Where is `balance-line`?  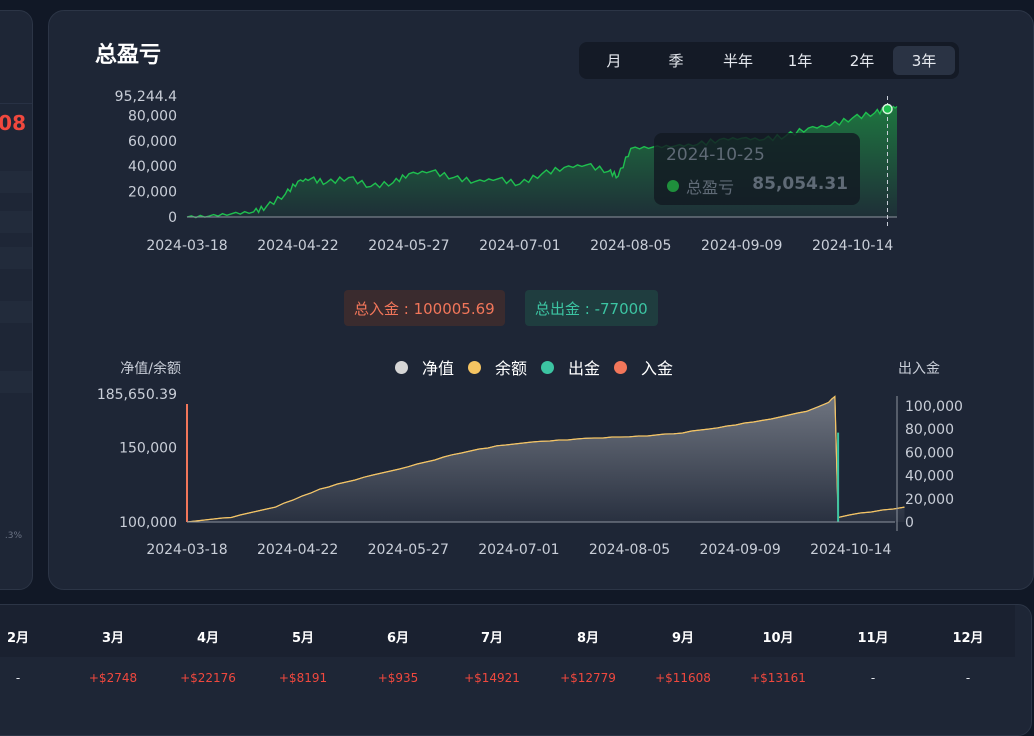 balance-line is located at coordinates (545, 459).